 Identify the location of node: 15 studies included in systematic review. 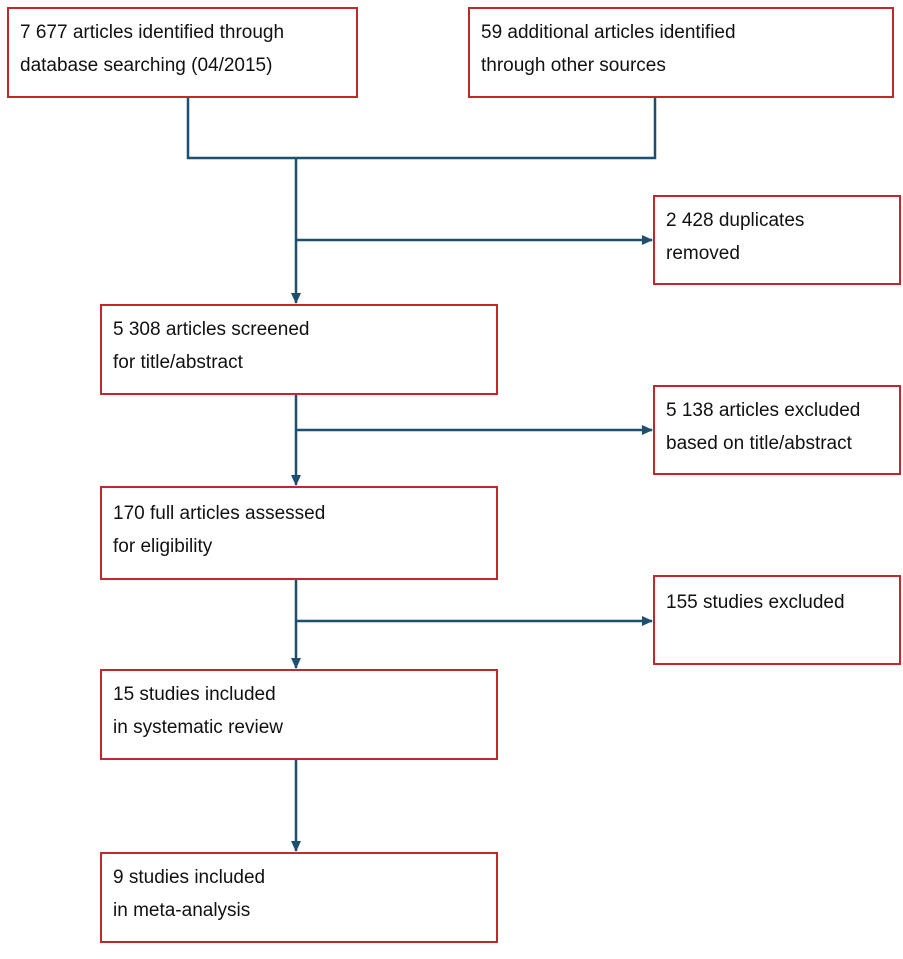
(299, 714).